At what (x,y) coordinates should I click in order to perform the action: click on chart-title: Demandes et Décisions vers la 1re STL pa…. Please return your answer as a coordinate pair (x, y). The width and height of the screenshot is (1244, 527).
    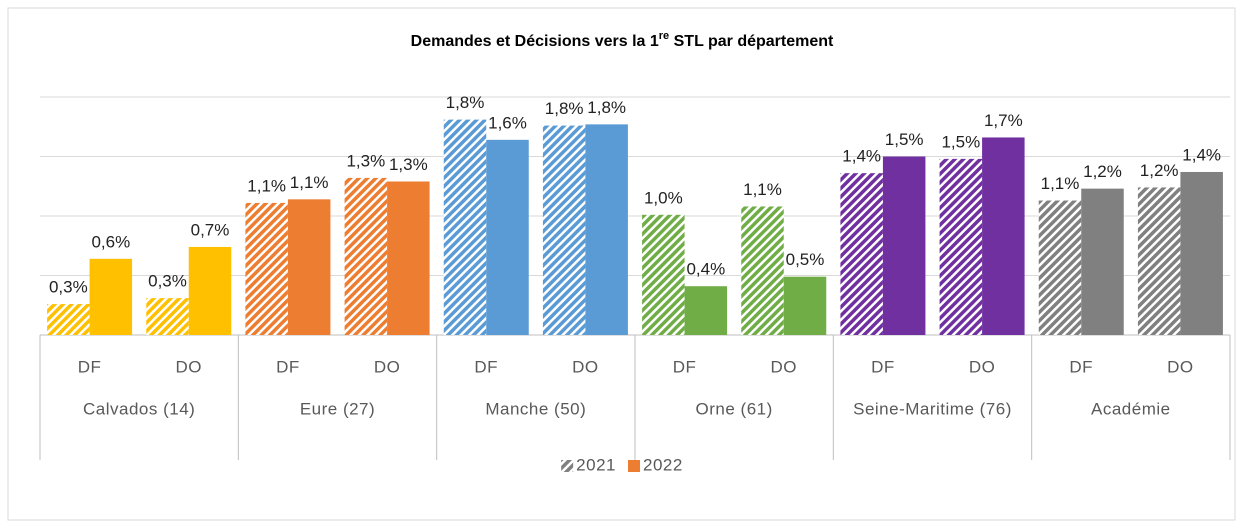
    Looking at the image, I should click on (622, 40).